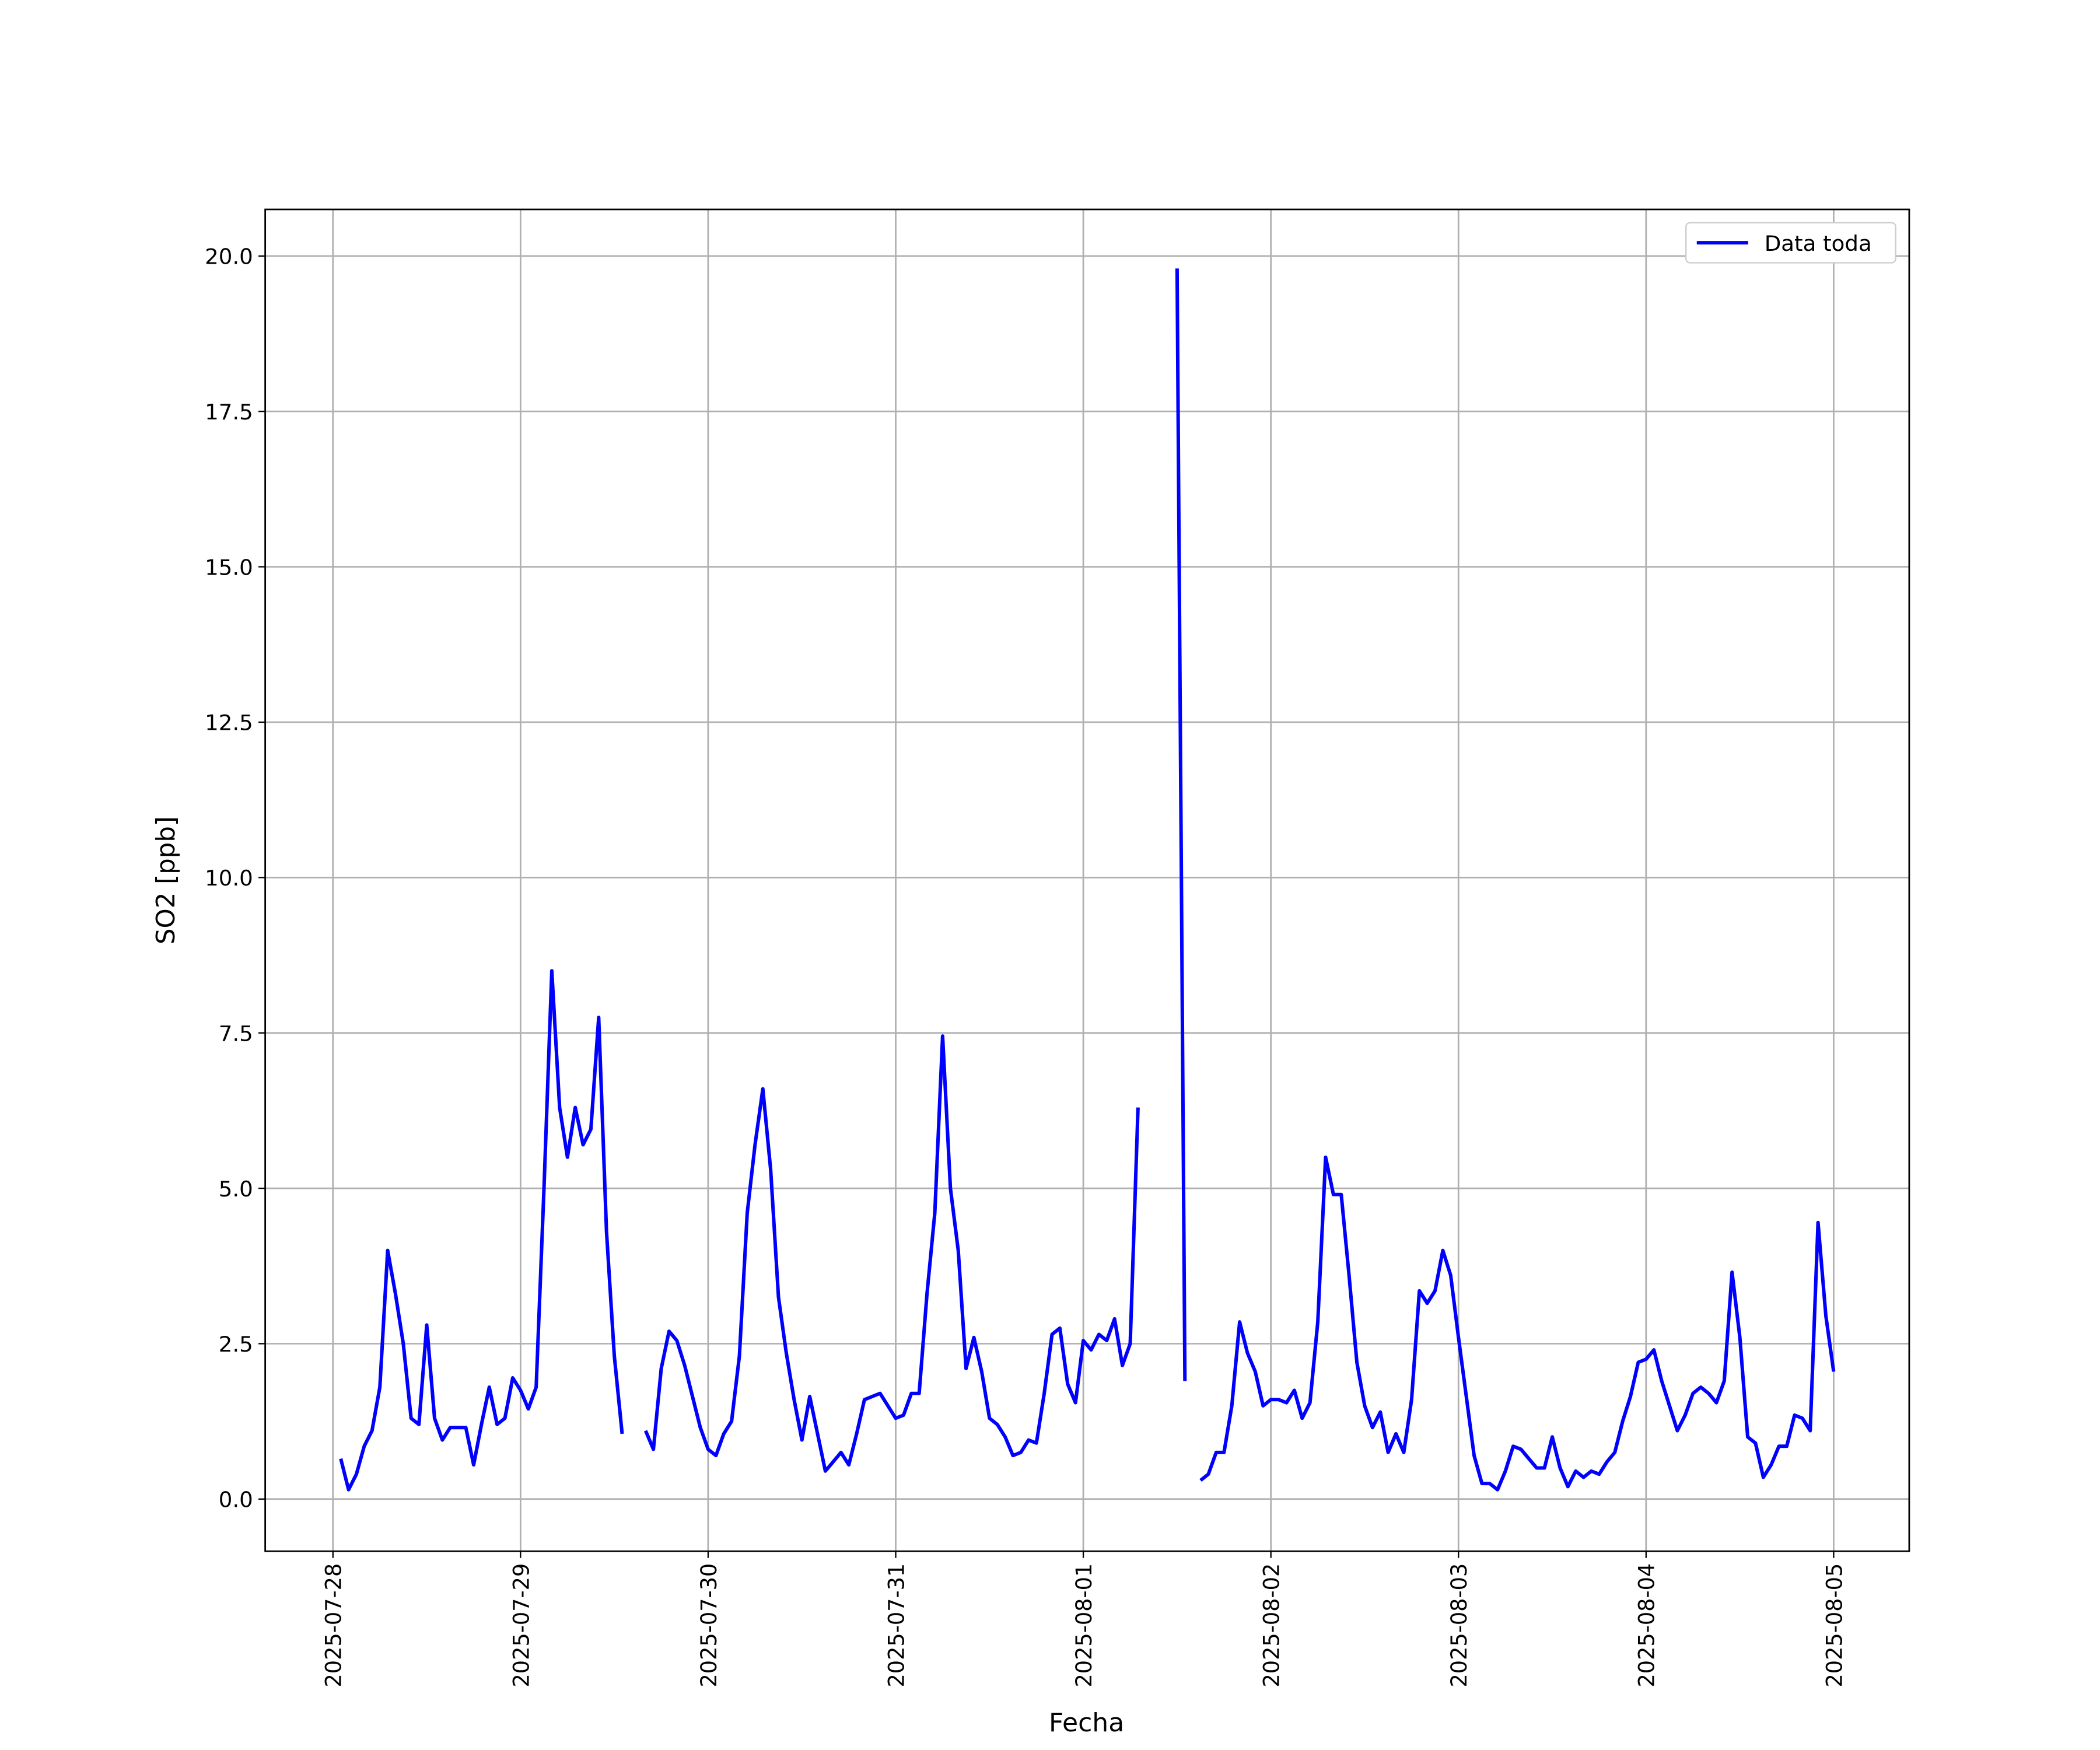  I want to click on y-tick-label: 7.5, so click(236, 1033).